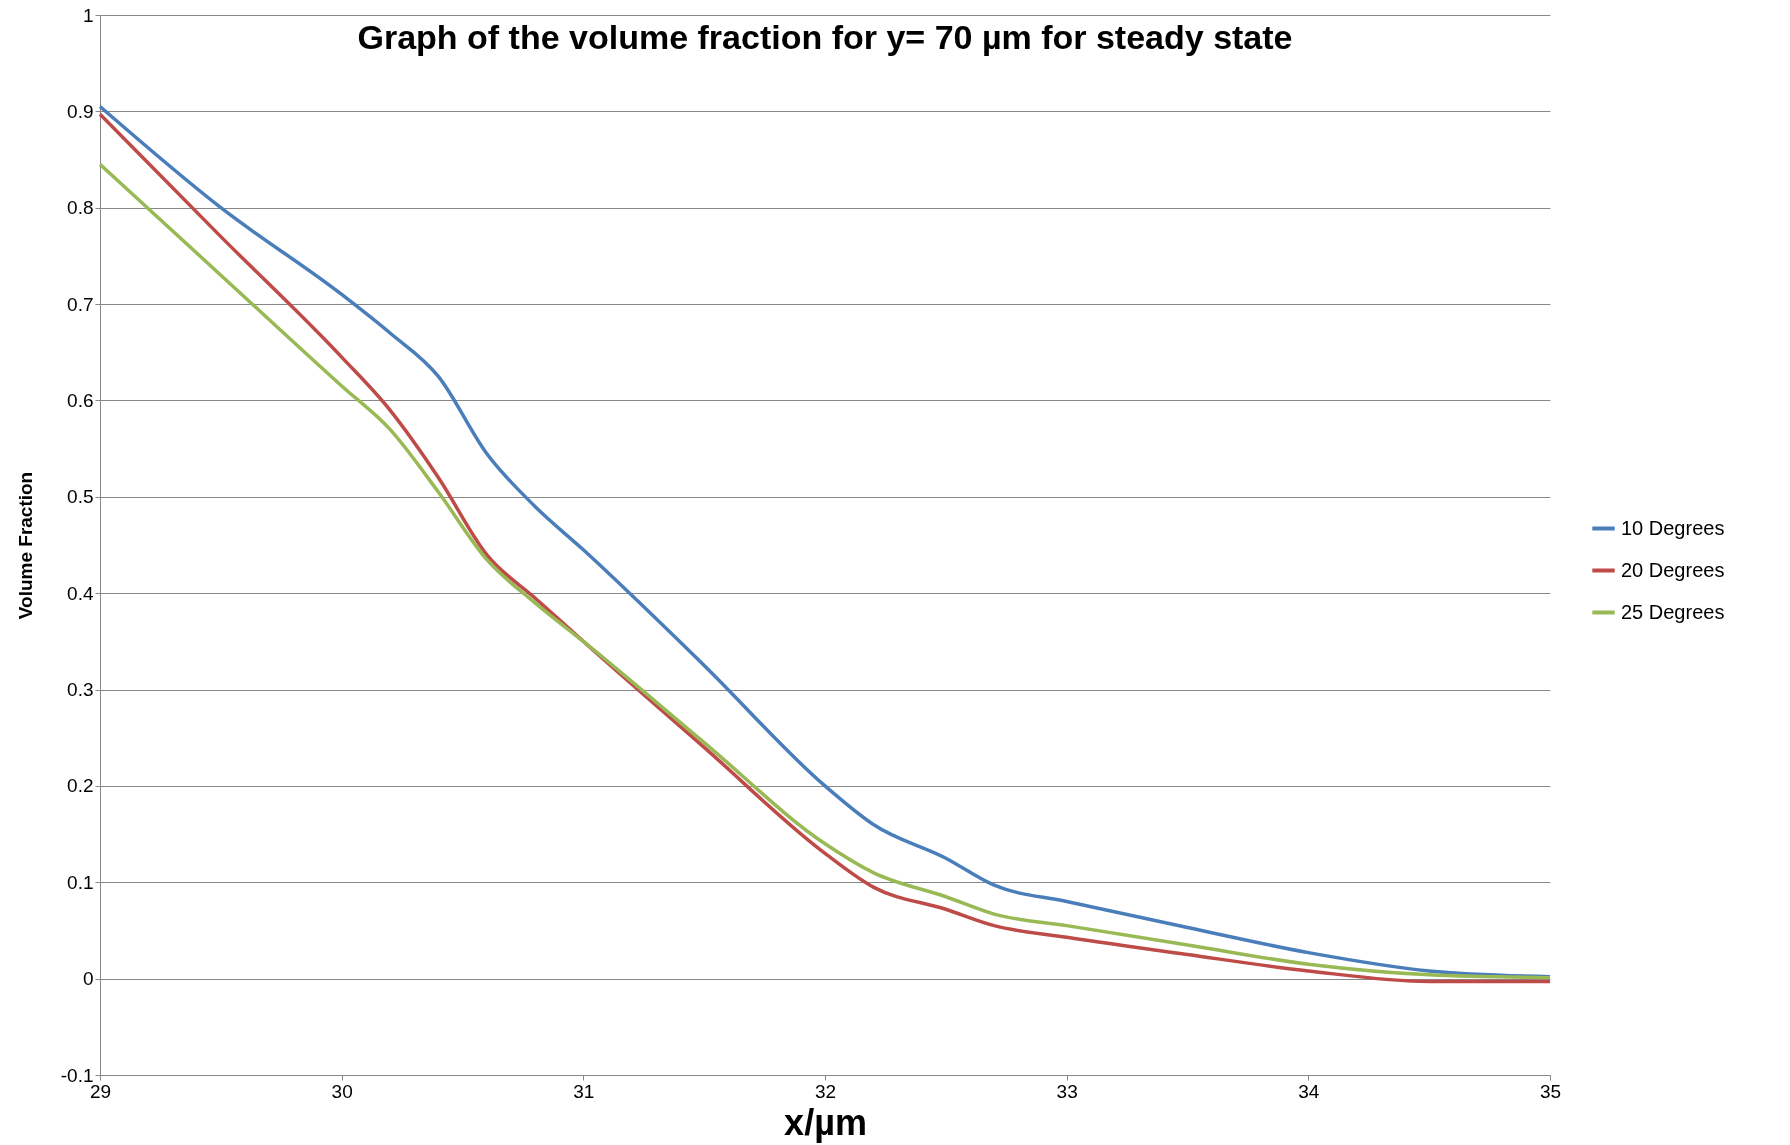  I want to click on legend-label: 20 Degrees, so click(1673, 569).